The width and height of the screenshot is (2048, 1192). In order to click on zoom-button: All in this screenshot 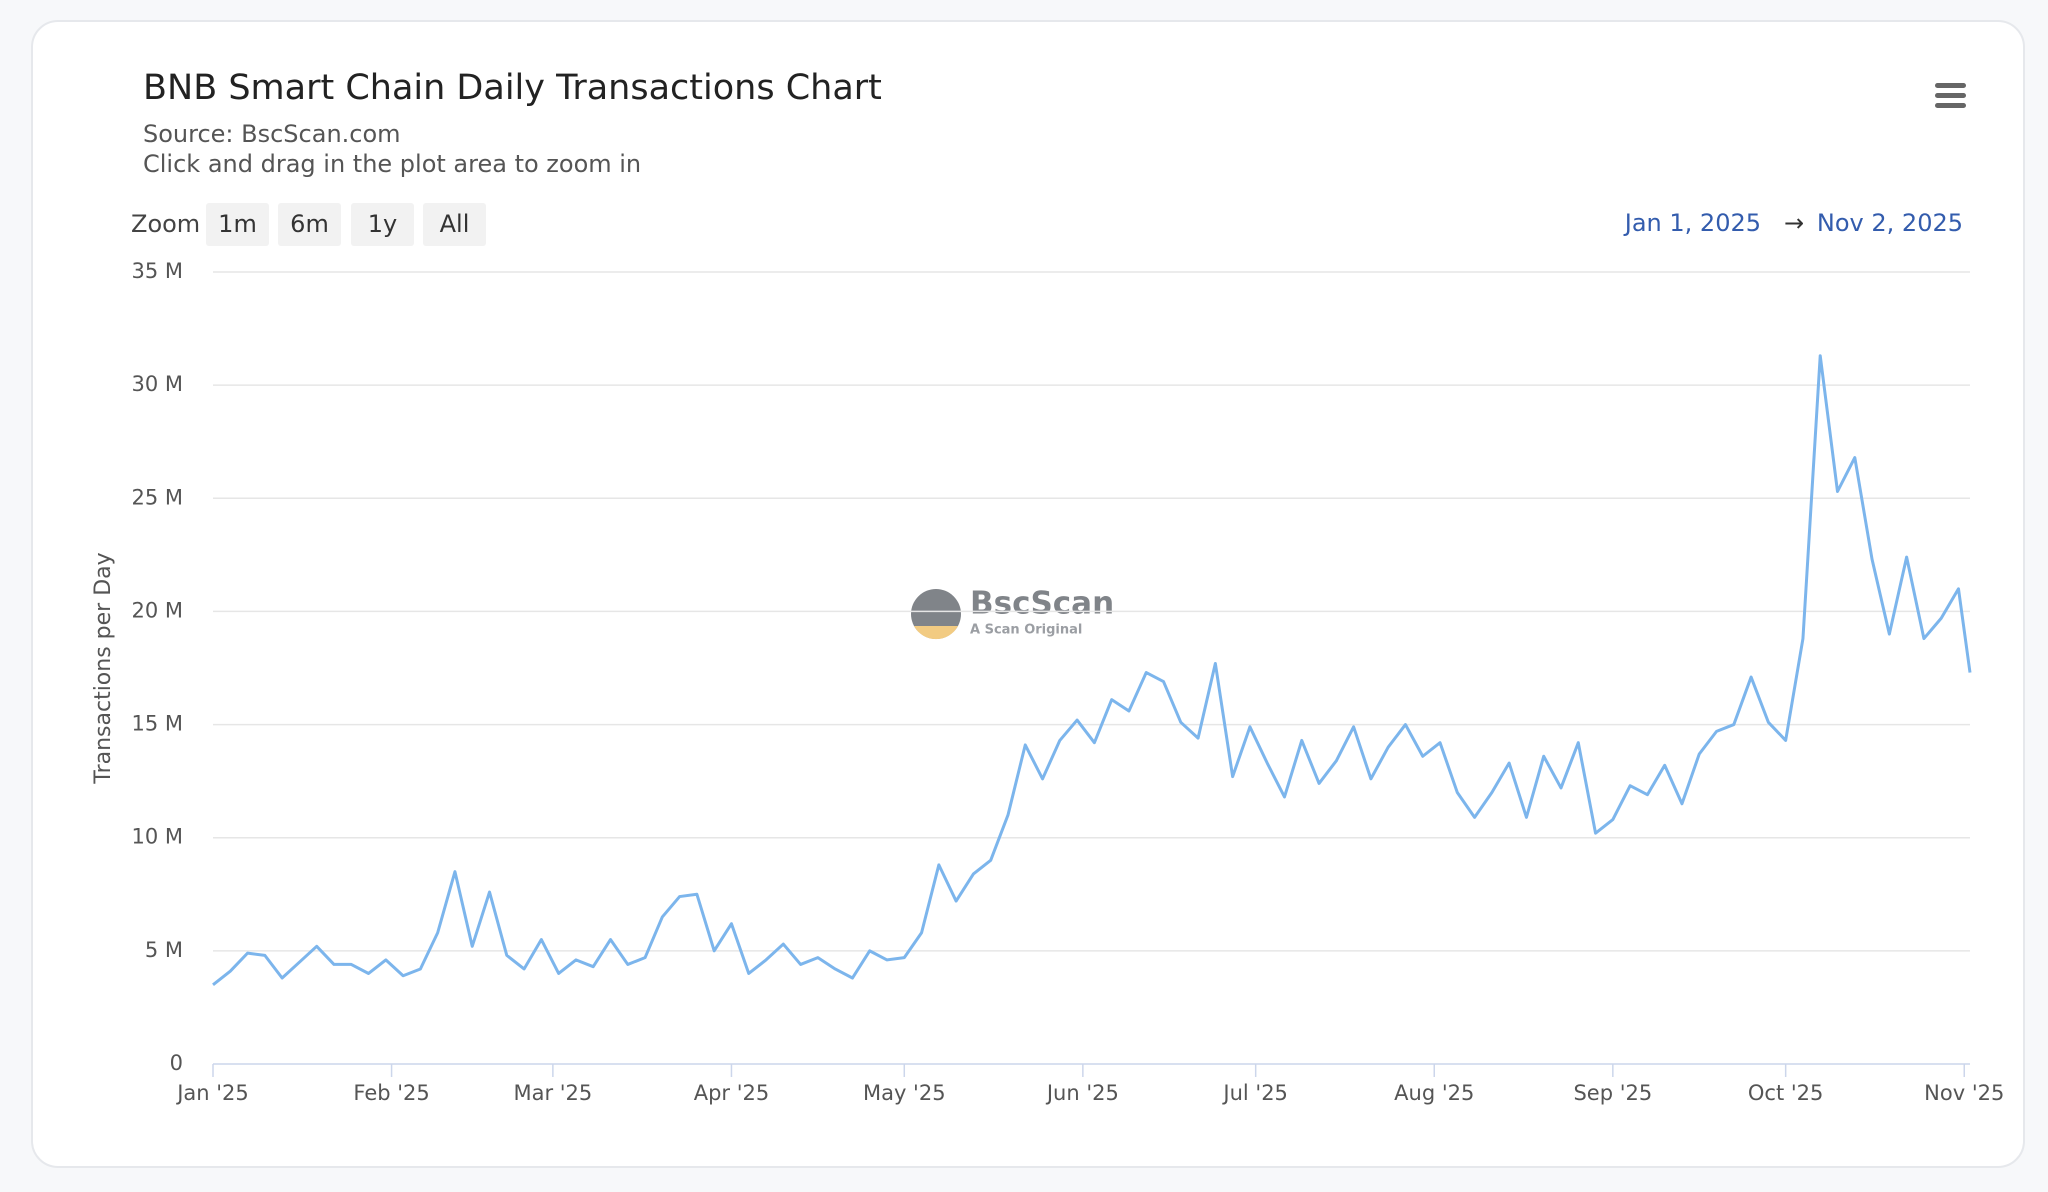, I will do `click(454, 224)`.